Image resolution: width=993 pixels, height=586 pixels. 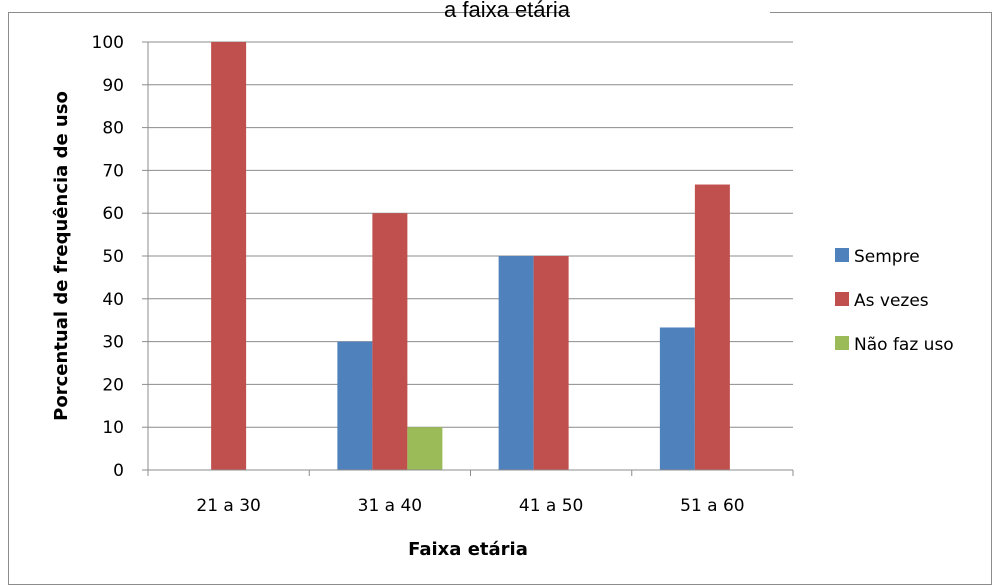 I want to click on chart-title: a faixa etária, so click(x=507, y=11).